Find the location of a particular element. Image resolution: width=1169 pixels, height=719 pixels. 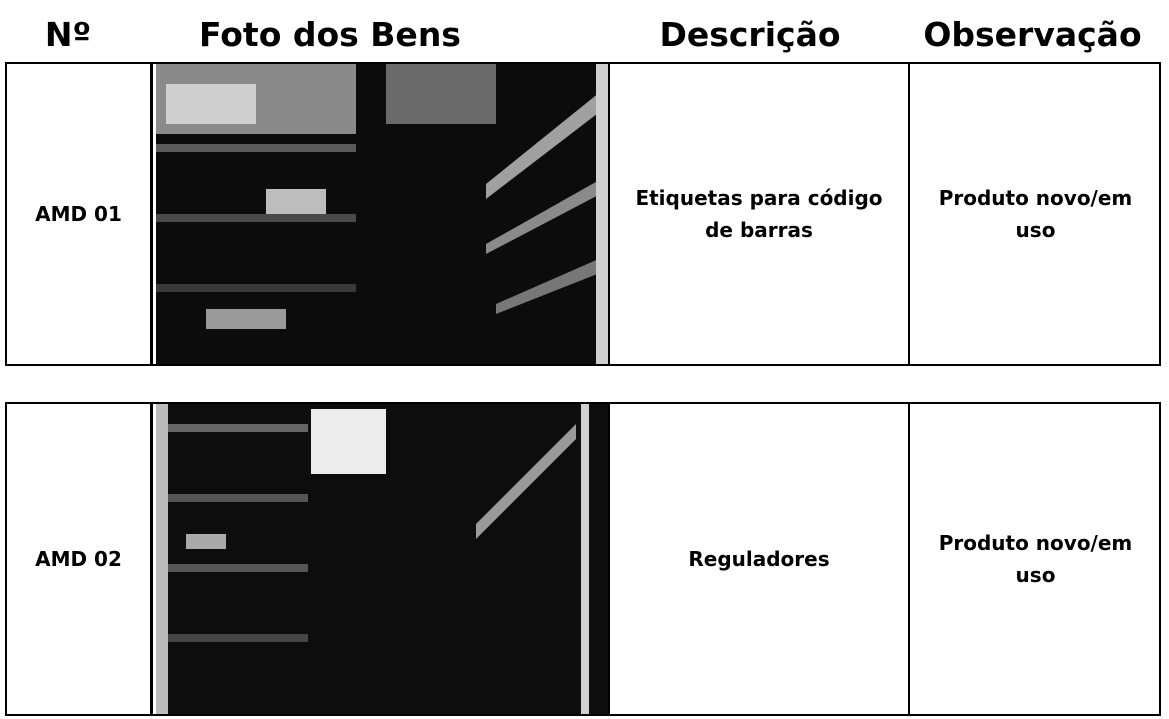

column-header: Nº is located at coordinates (68, 34).